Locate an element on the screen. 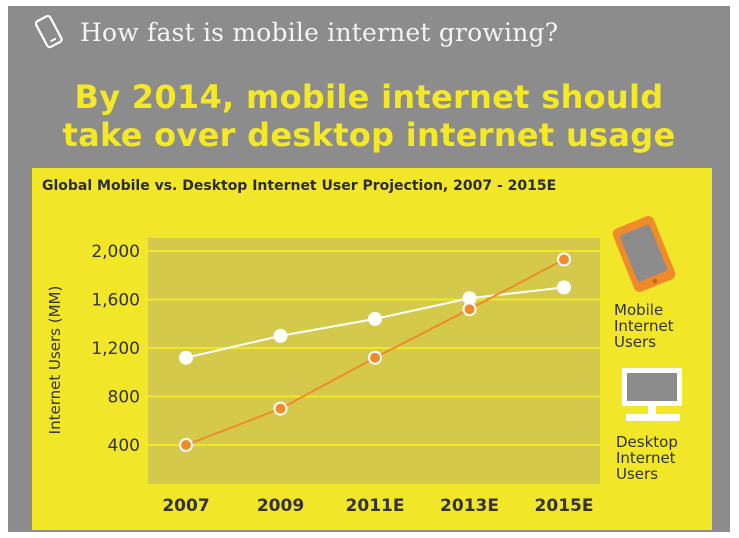  smartphone-icon is located at coordinates (644, 254).